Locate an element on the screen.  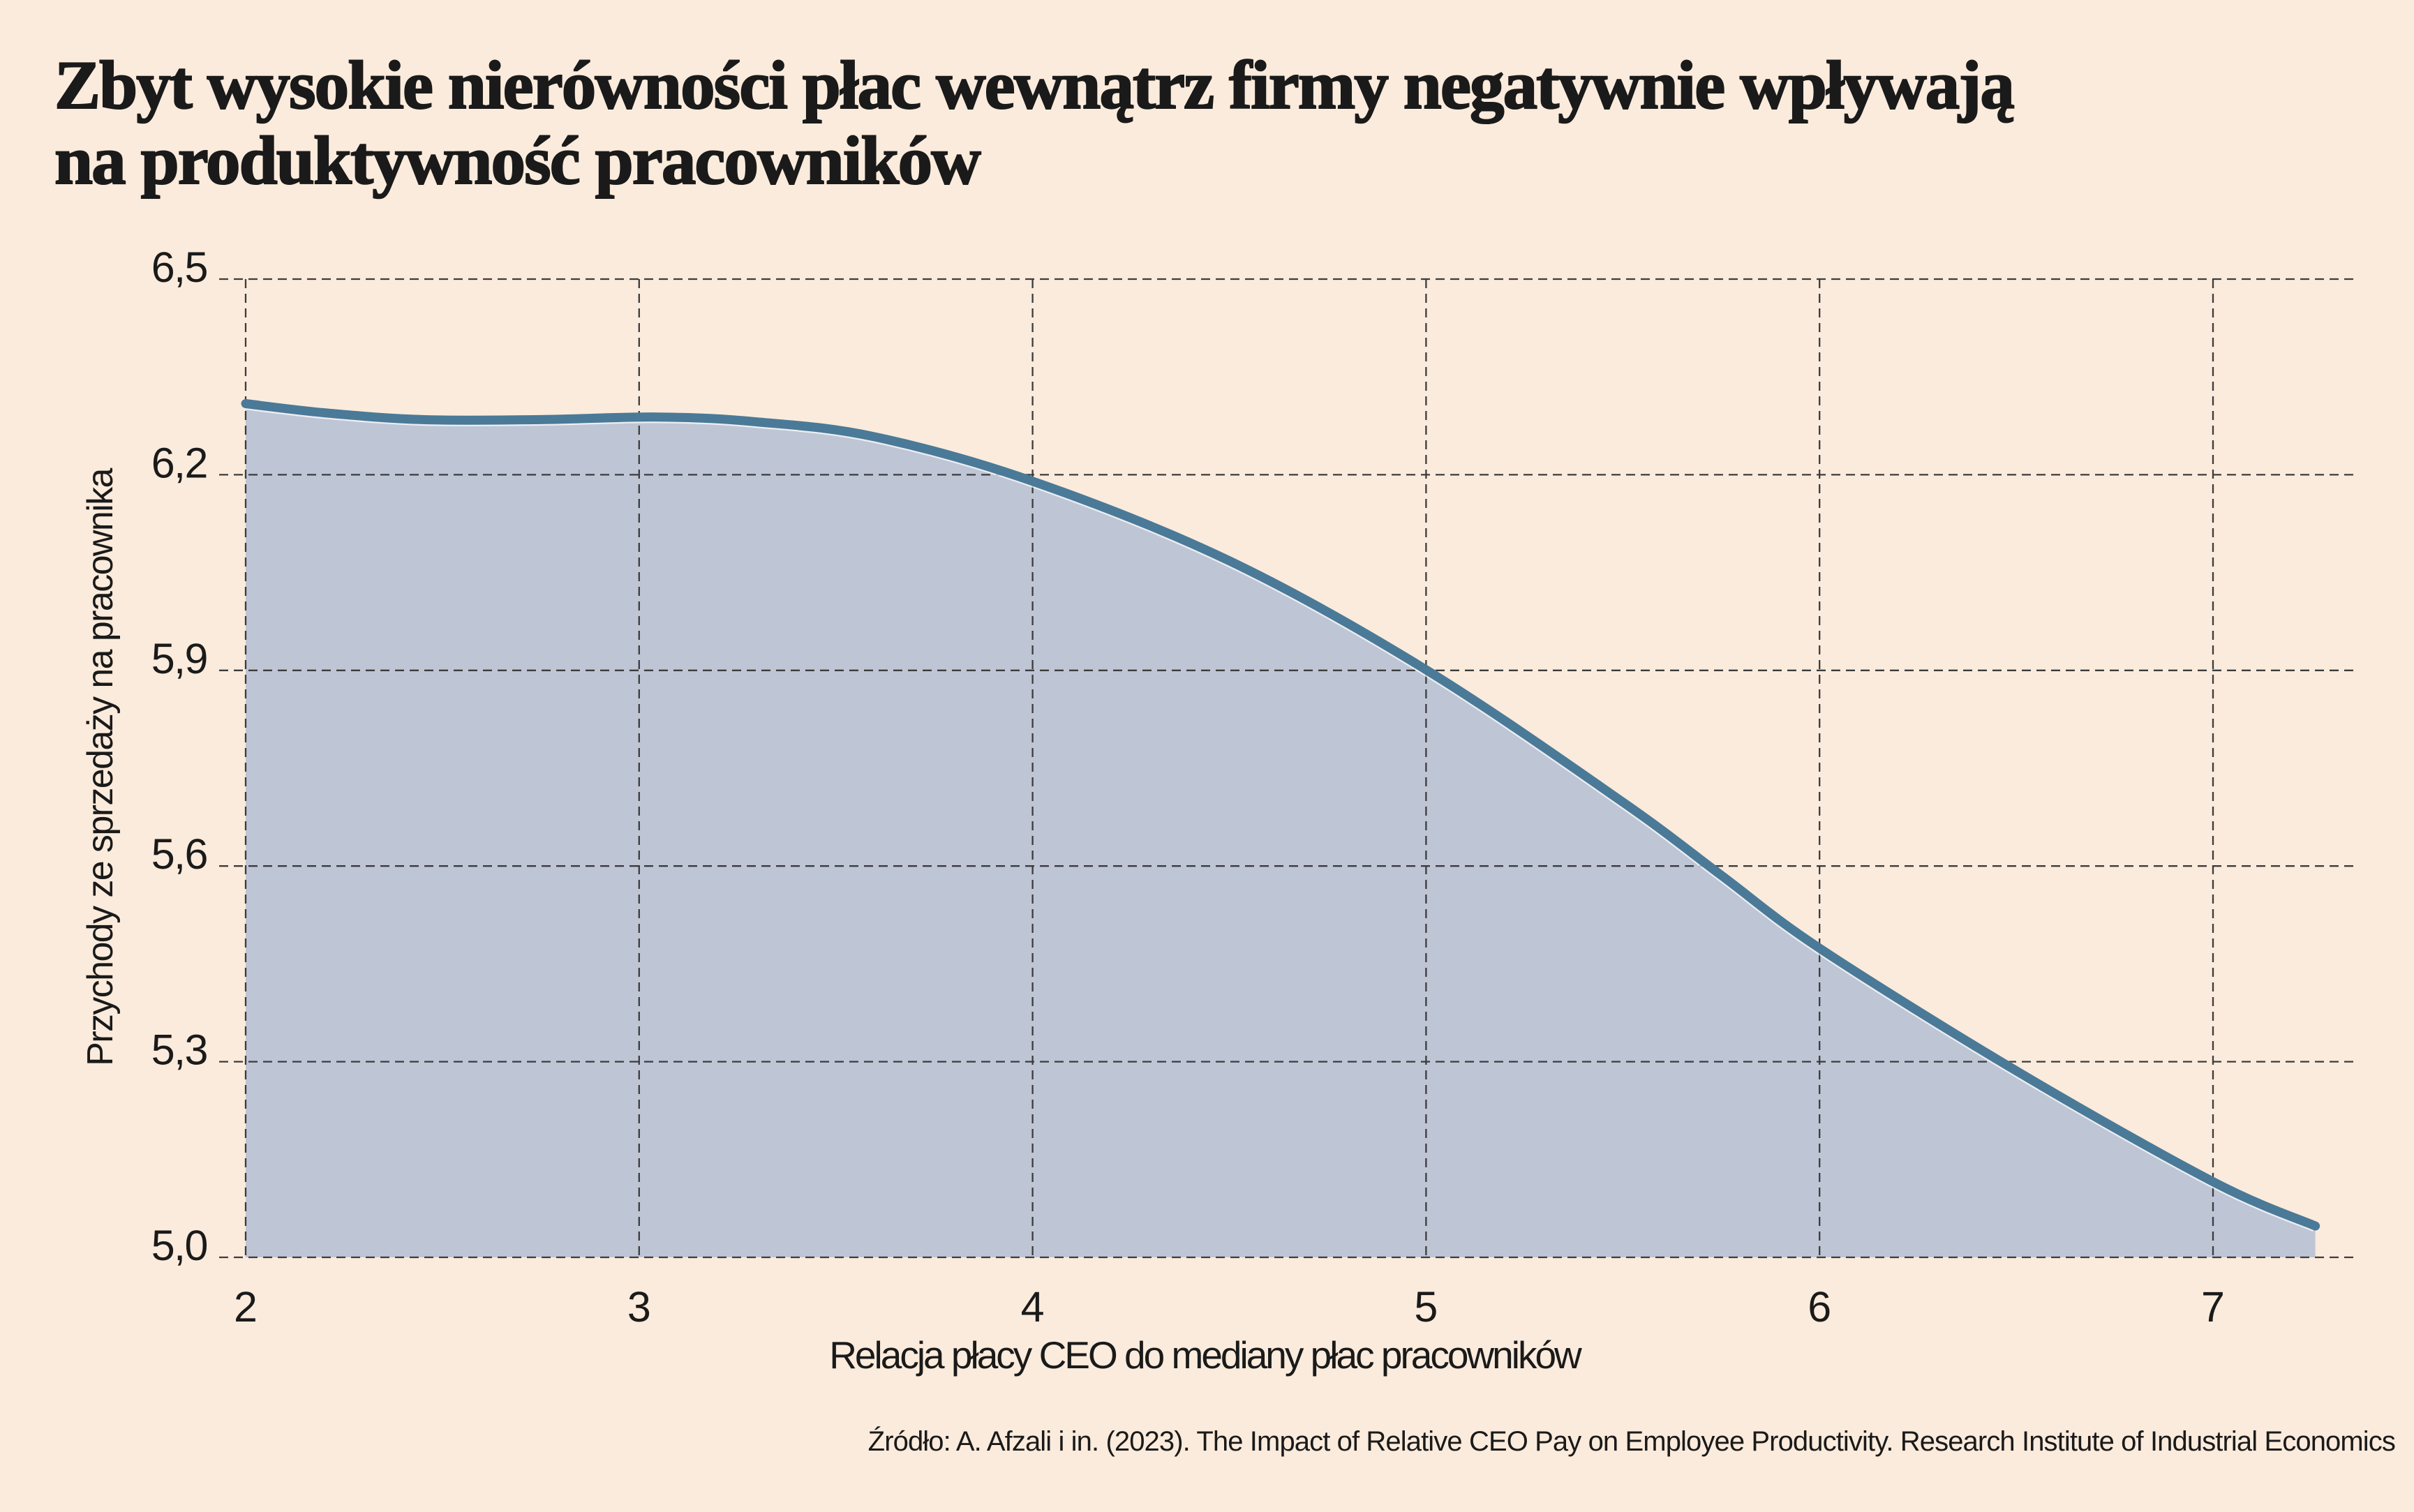
svg-text: 5,3 is located at coordinates (179, 1050).